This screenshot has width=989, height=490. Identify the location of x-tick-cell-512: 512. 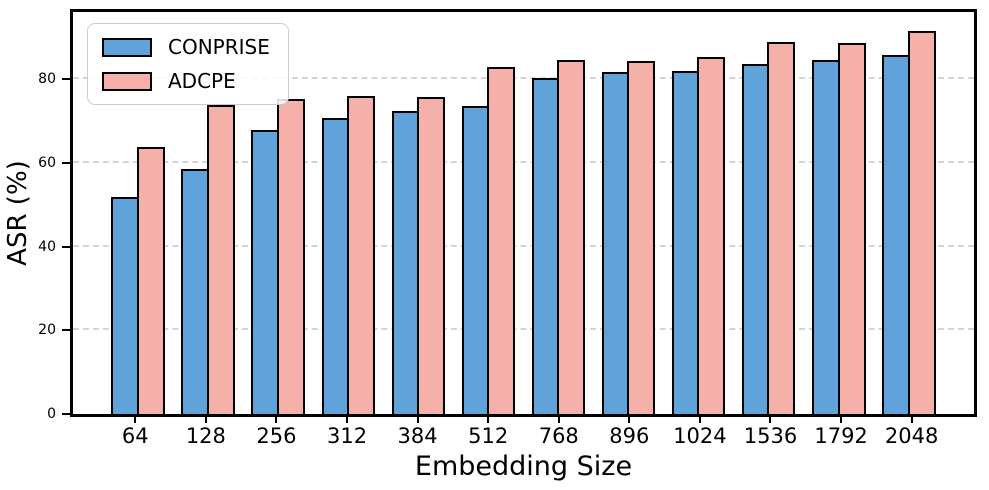
(488, 432).